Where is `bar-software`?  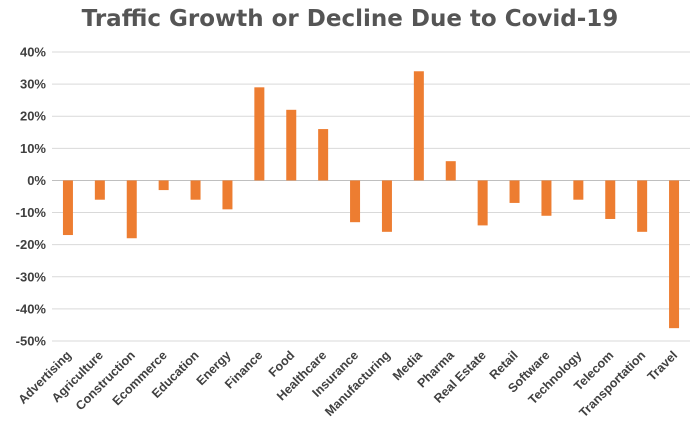 bar-software is located at coordinates (546, 198).